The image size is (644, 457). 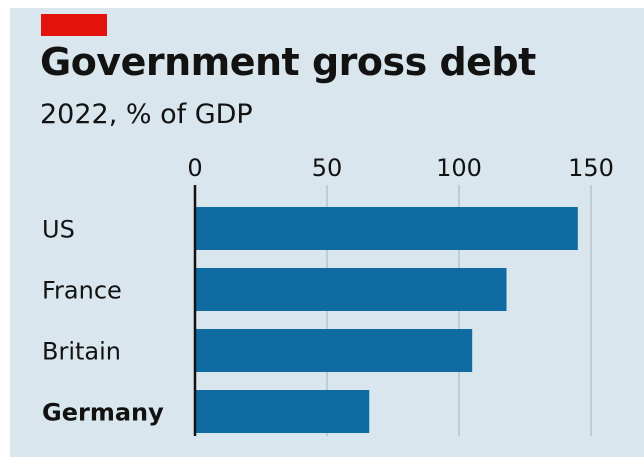 I want to click on category-label-britain: Britain, so click(x=81, y=352).